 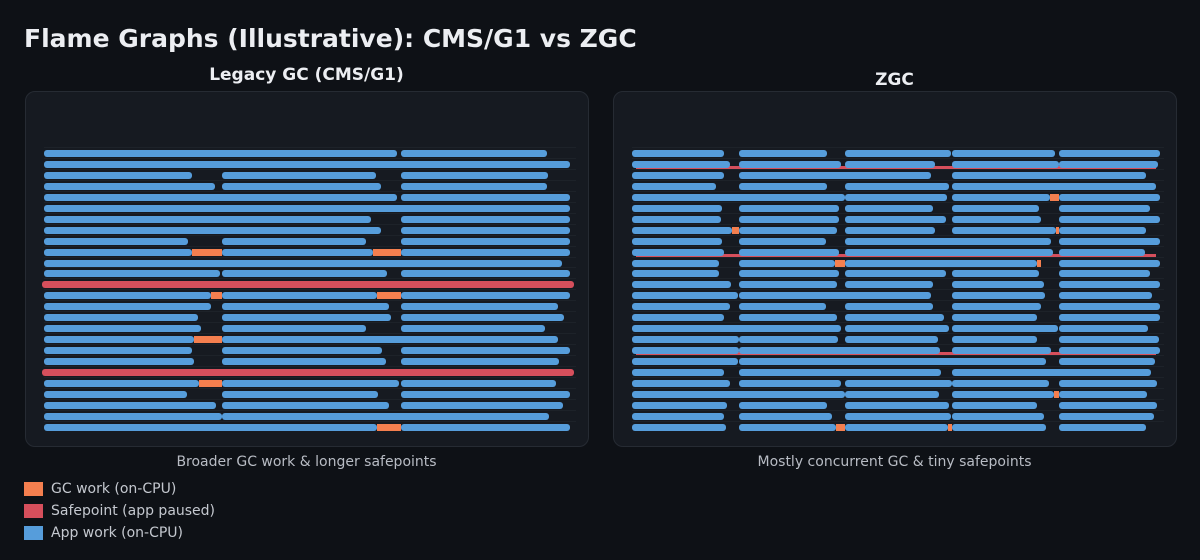 What do you see at coordinates (306, 462) in the screenshot?
I see `legacy-caption: Broader GC work & longer safepoints` at bounding box center [306, 462].